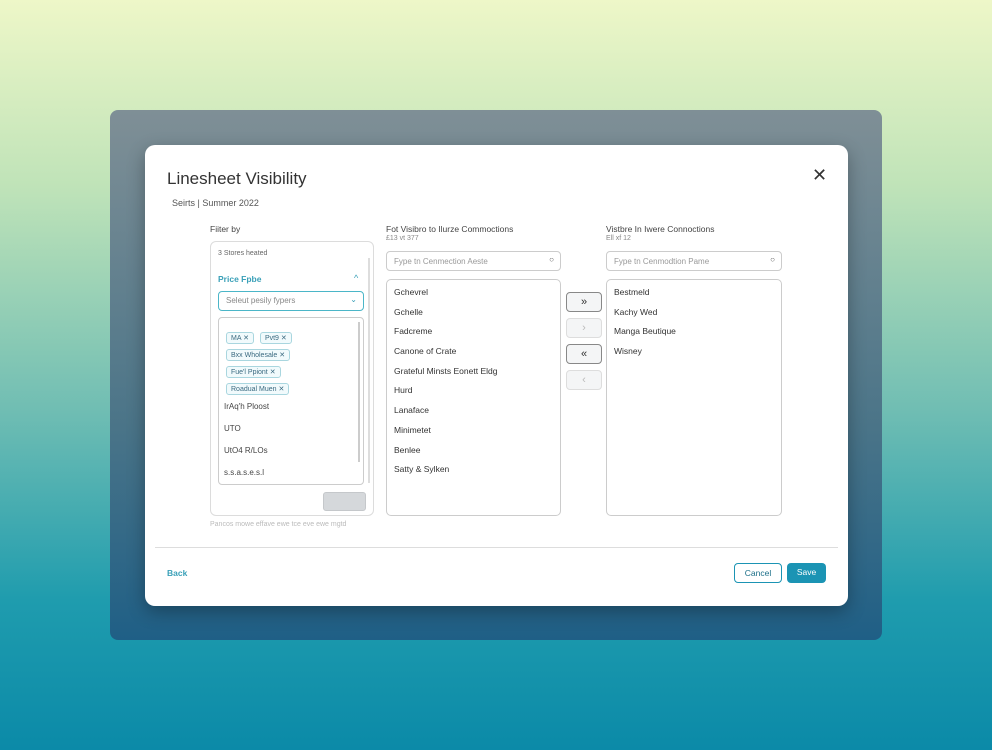 Image resolution: width=992 pixels, height=750 pixels. I want to click on back-link: Back, so click(177, 573).